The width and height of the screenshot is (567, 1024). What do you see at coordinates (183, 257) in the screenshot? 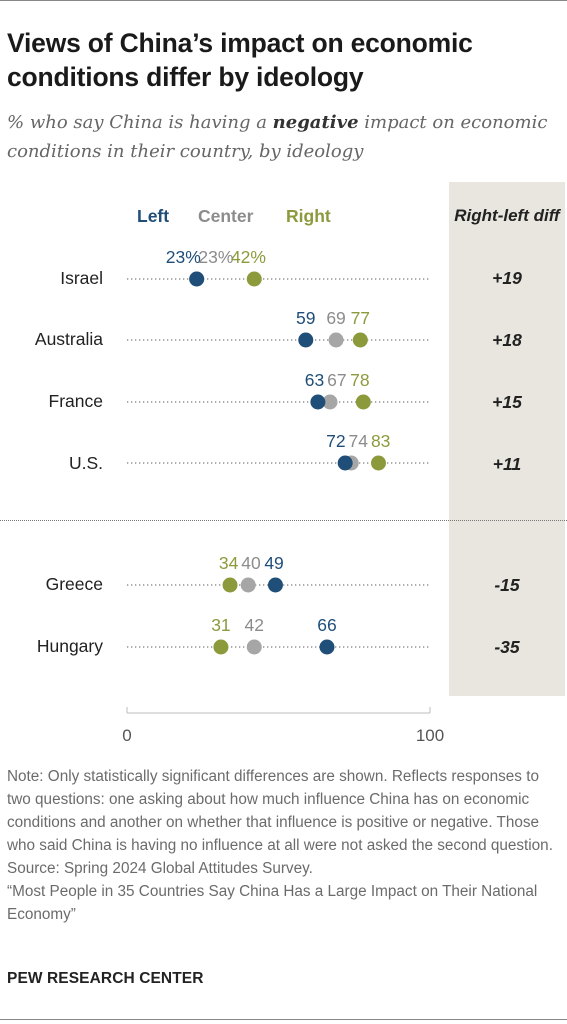
I see `value-label-left-israel: 23%` at bounding box center [183, 257].